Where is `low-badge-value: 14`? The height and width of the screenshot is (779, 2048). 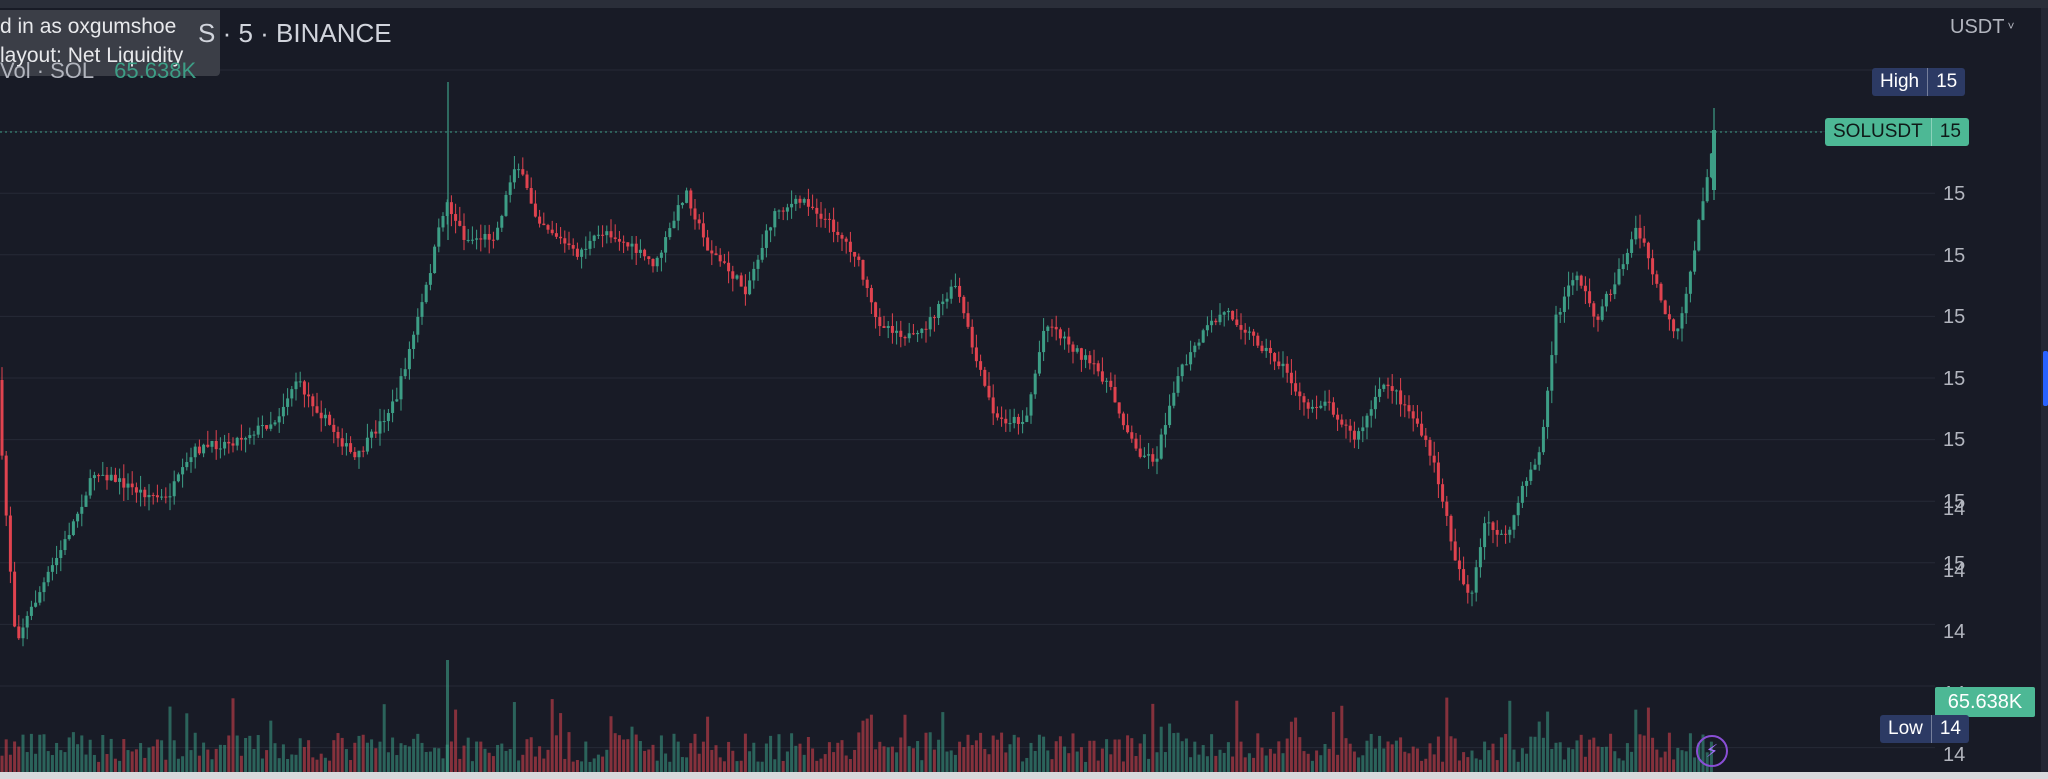
low-badge-value: 14 is located at coordinates (1949, 729).